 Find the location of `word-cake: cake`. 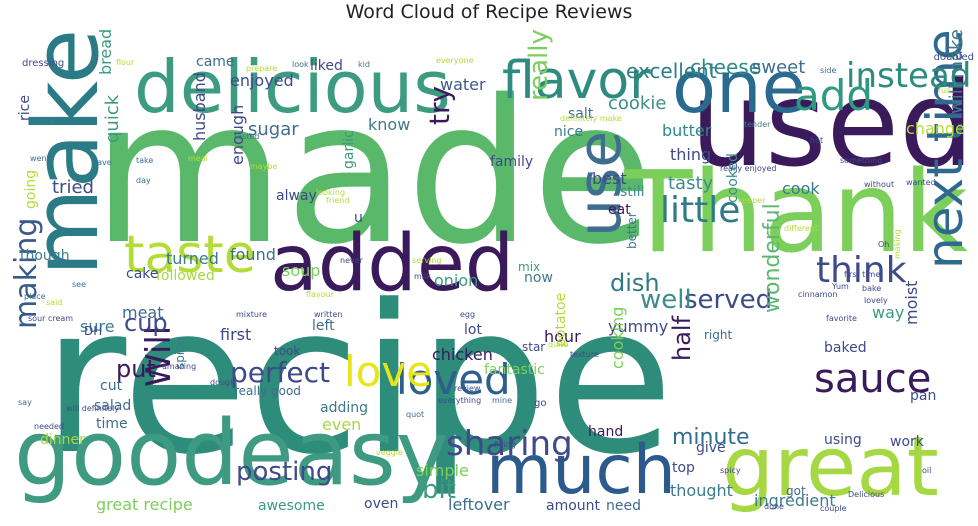

word-cake: cake is located at coordinates (142, 274).